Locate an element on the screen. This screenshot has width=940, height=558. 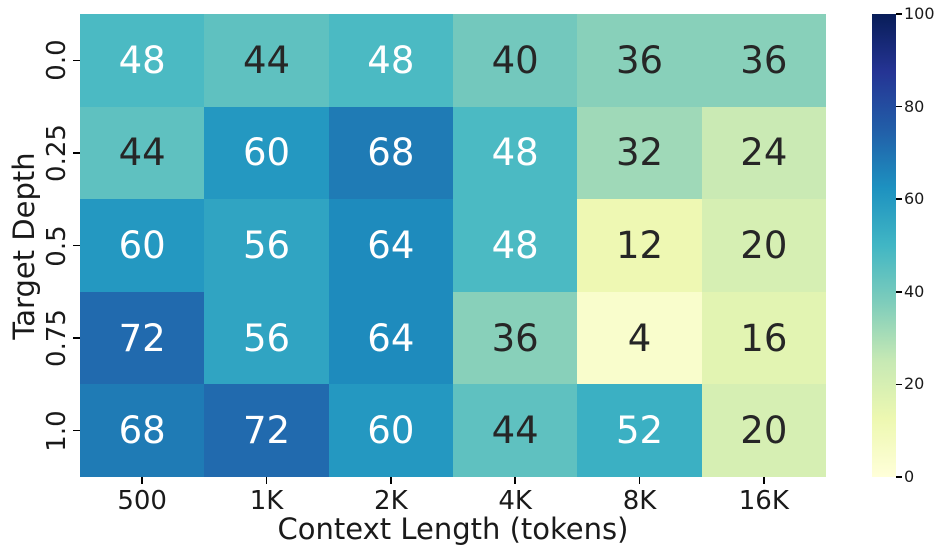
colorbar-tick-label: 40 is located at coordinates (914, 291).